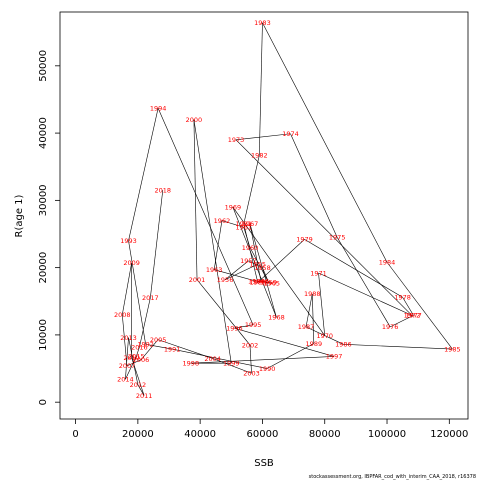 The image size is (480, 480). What do you see at coordinates (131, 263) in the screenshot?
I see `point-label: 2009` at bounding box center [131, 263].